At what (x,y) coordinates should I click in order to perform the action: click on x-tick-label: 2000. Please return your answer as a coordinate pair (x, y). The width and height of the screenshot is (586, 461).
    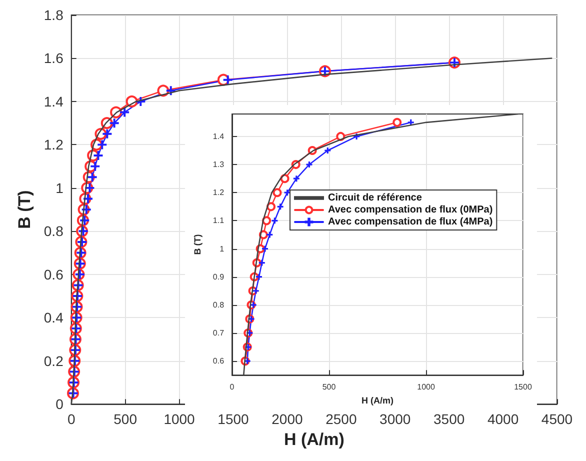
    Looking at the image, I should click on (287, 419).